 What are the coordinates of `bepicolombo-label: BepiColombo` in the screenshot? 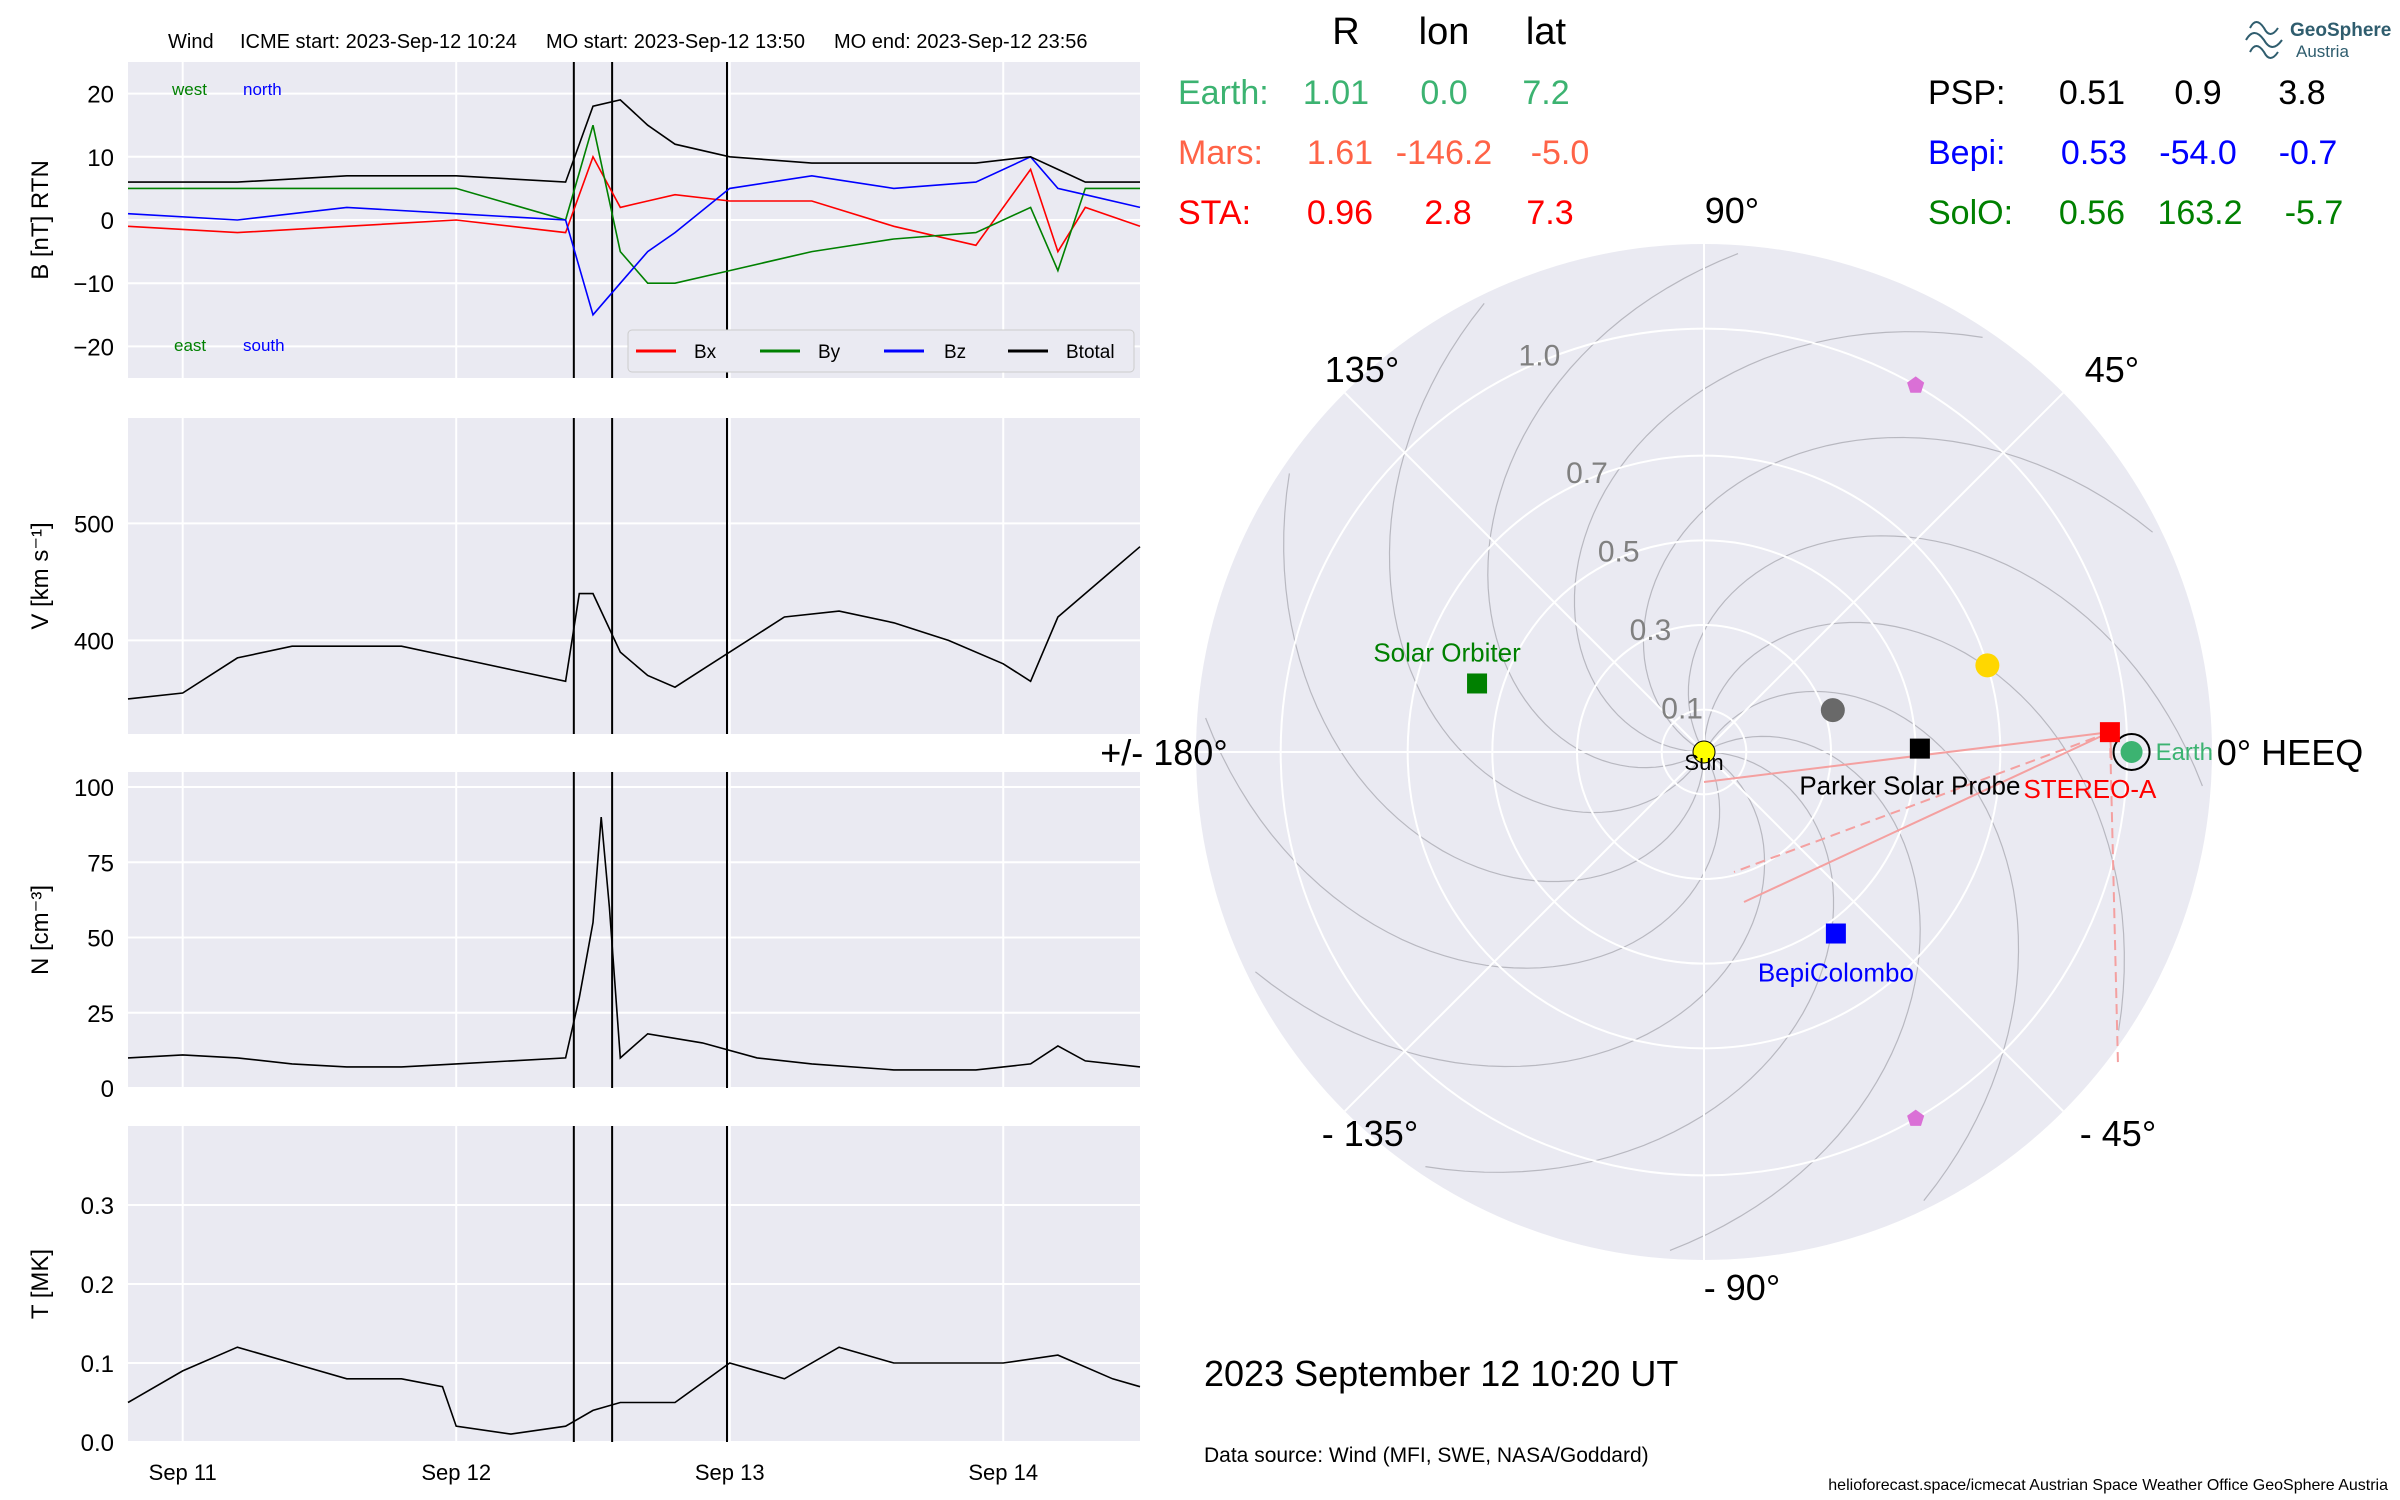 It's located at (1836, 973).